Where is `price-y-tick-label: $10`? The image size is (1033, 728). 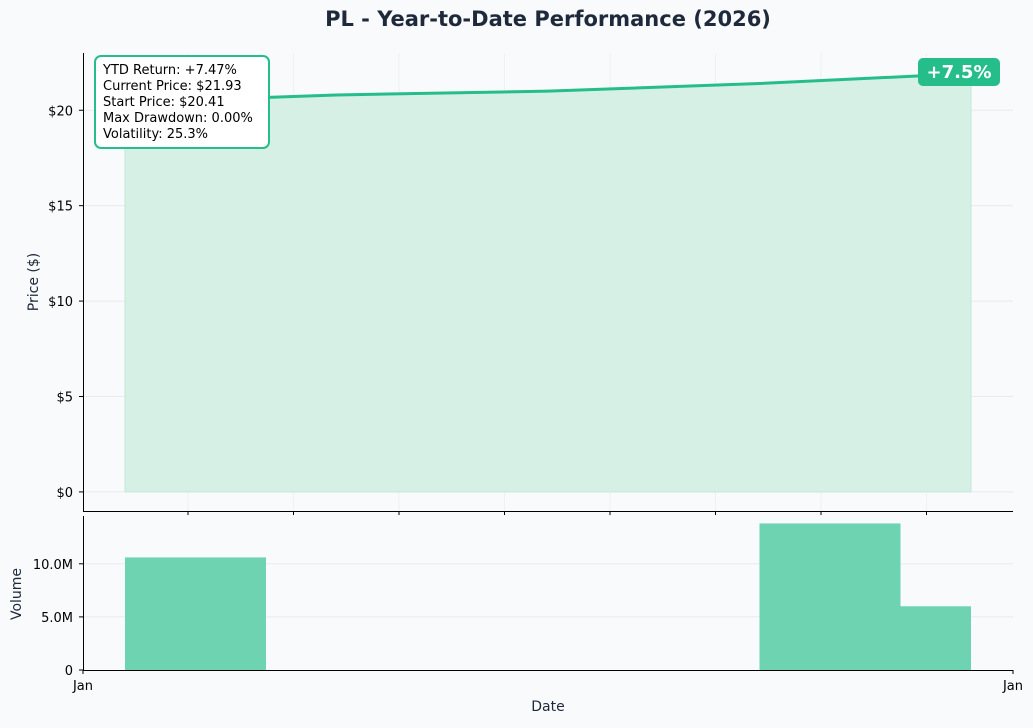 price-y-tick-label: $10 is located at coordinates (60, 302).